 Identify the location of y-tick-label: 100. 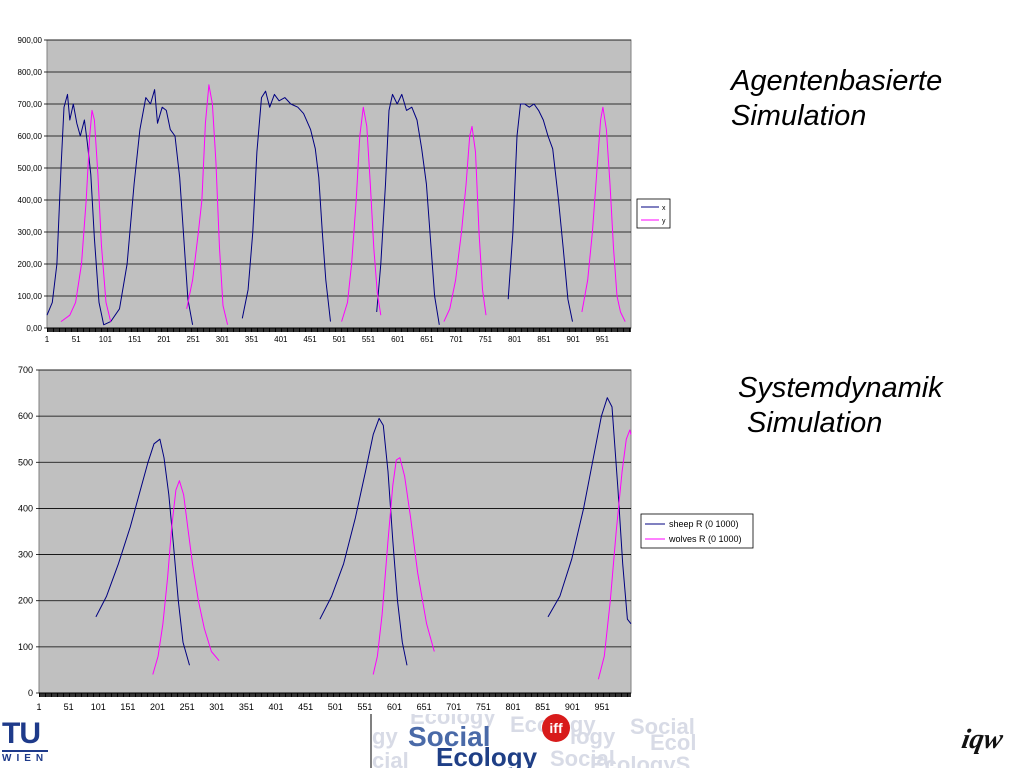
(25, 647).